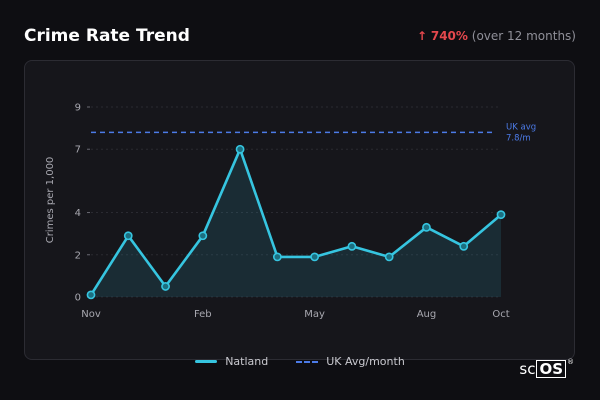  What do you see at coordinates (500, 314) in the screenshot?
I see `x-tick-label: Oct` at bounding box center [500, 314].